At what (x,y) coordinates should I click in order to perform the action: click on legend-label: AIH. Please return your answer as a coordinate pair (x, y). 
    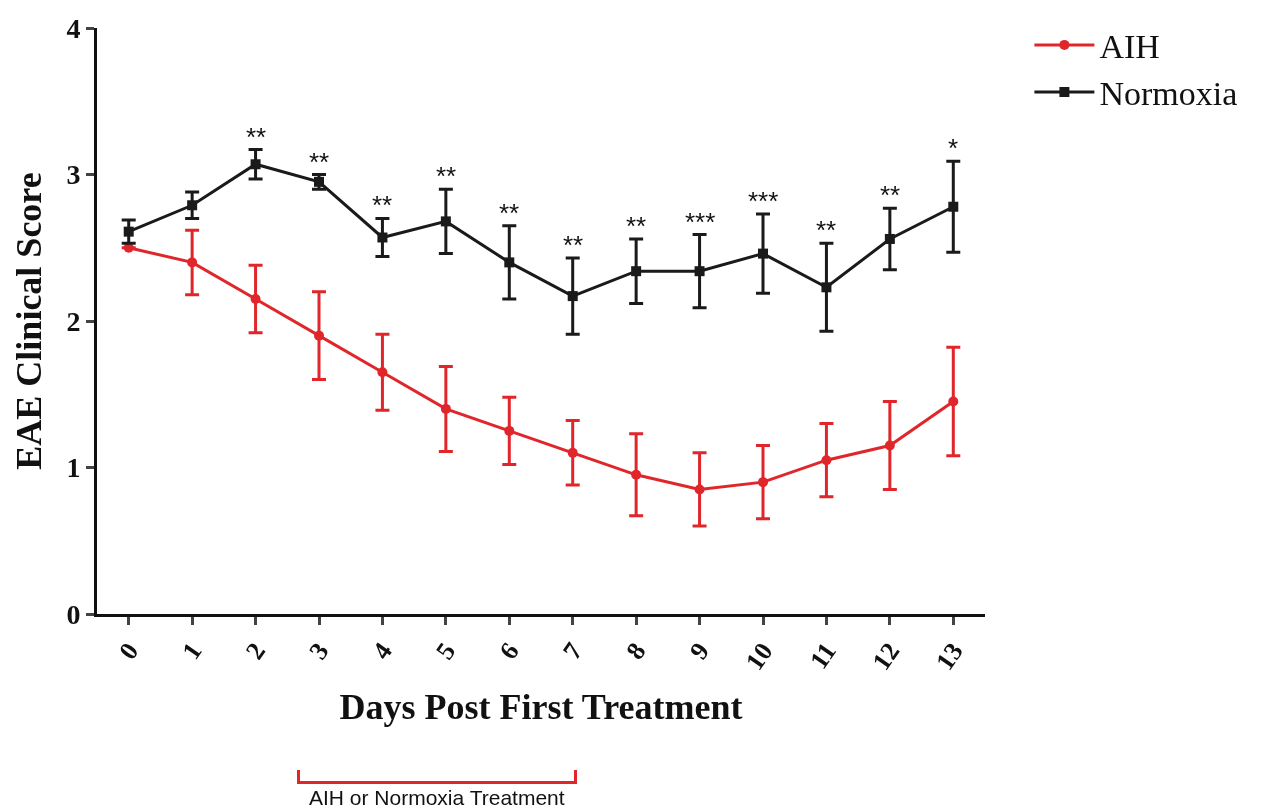
    Looking at the image, I should click on (1129, 47).